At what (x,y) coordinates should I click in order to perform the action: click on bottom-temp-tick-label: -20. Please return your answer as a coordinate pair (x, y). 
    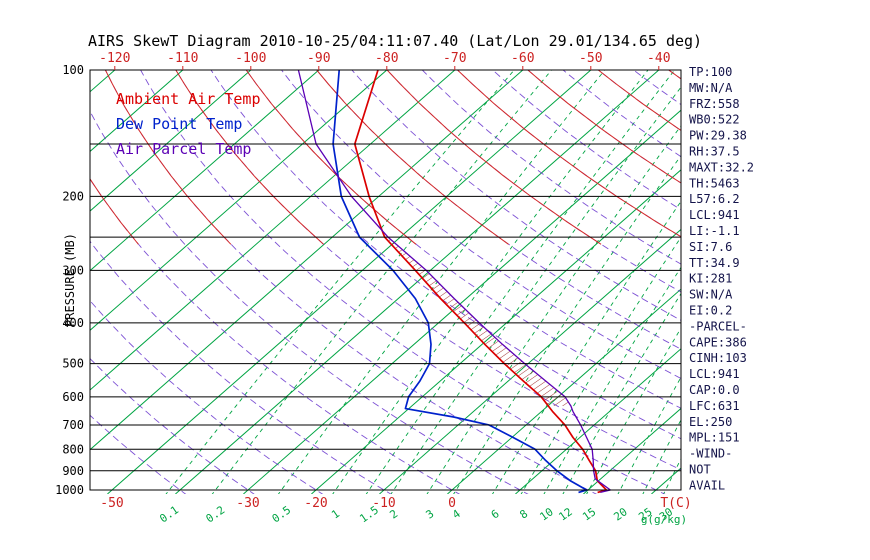
    Looking at the image, I should click on (315, 503).